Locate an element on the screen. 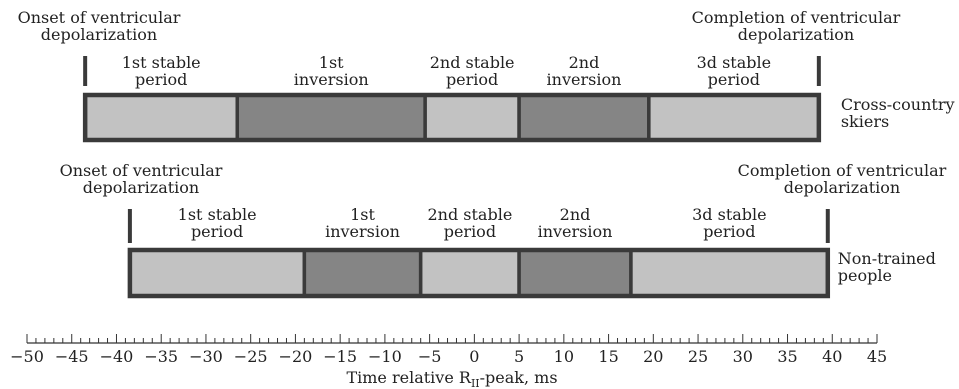 The image size is (959, 389). tick-label: −25 is located at coordinates (251, 356).